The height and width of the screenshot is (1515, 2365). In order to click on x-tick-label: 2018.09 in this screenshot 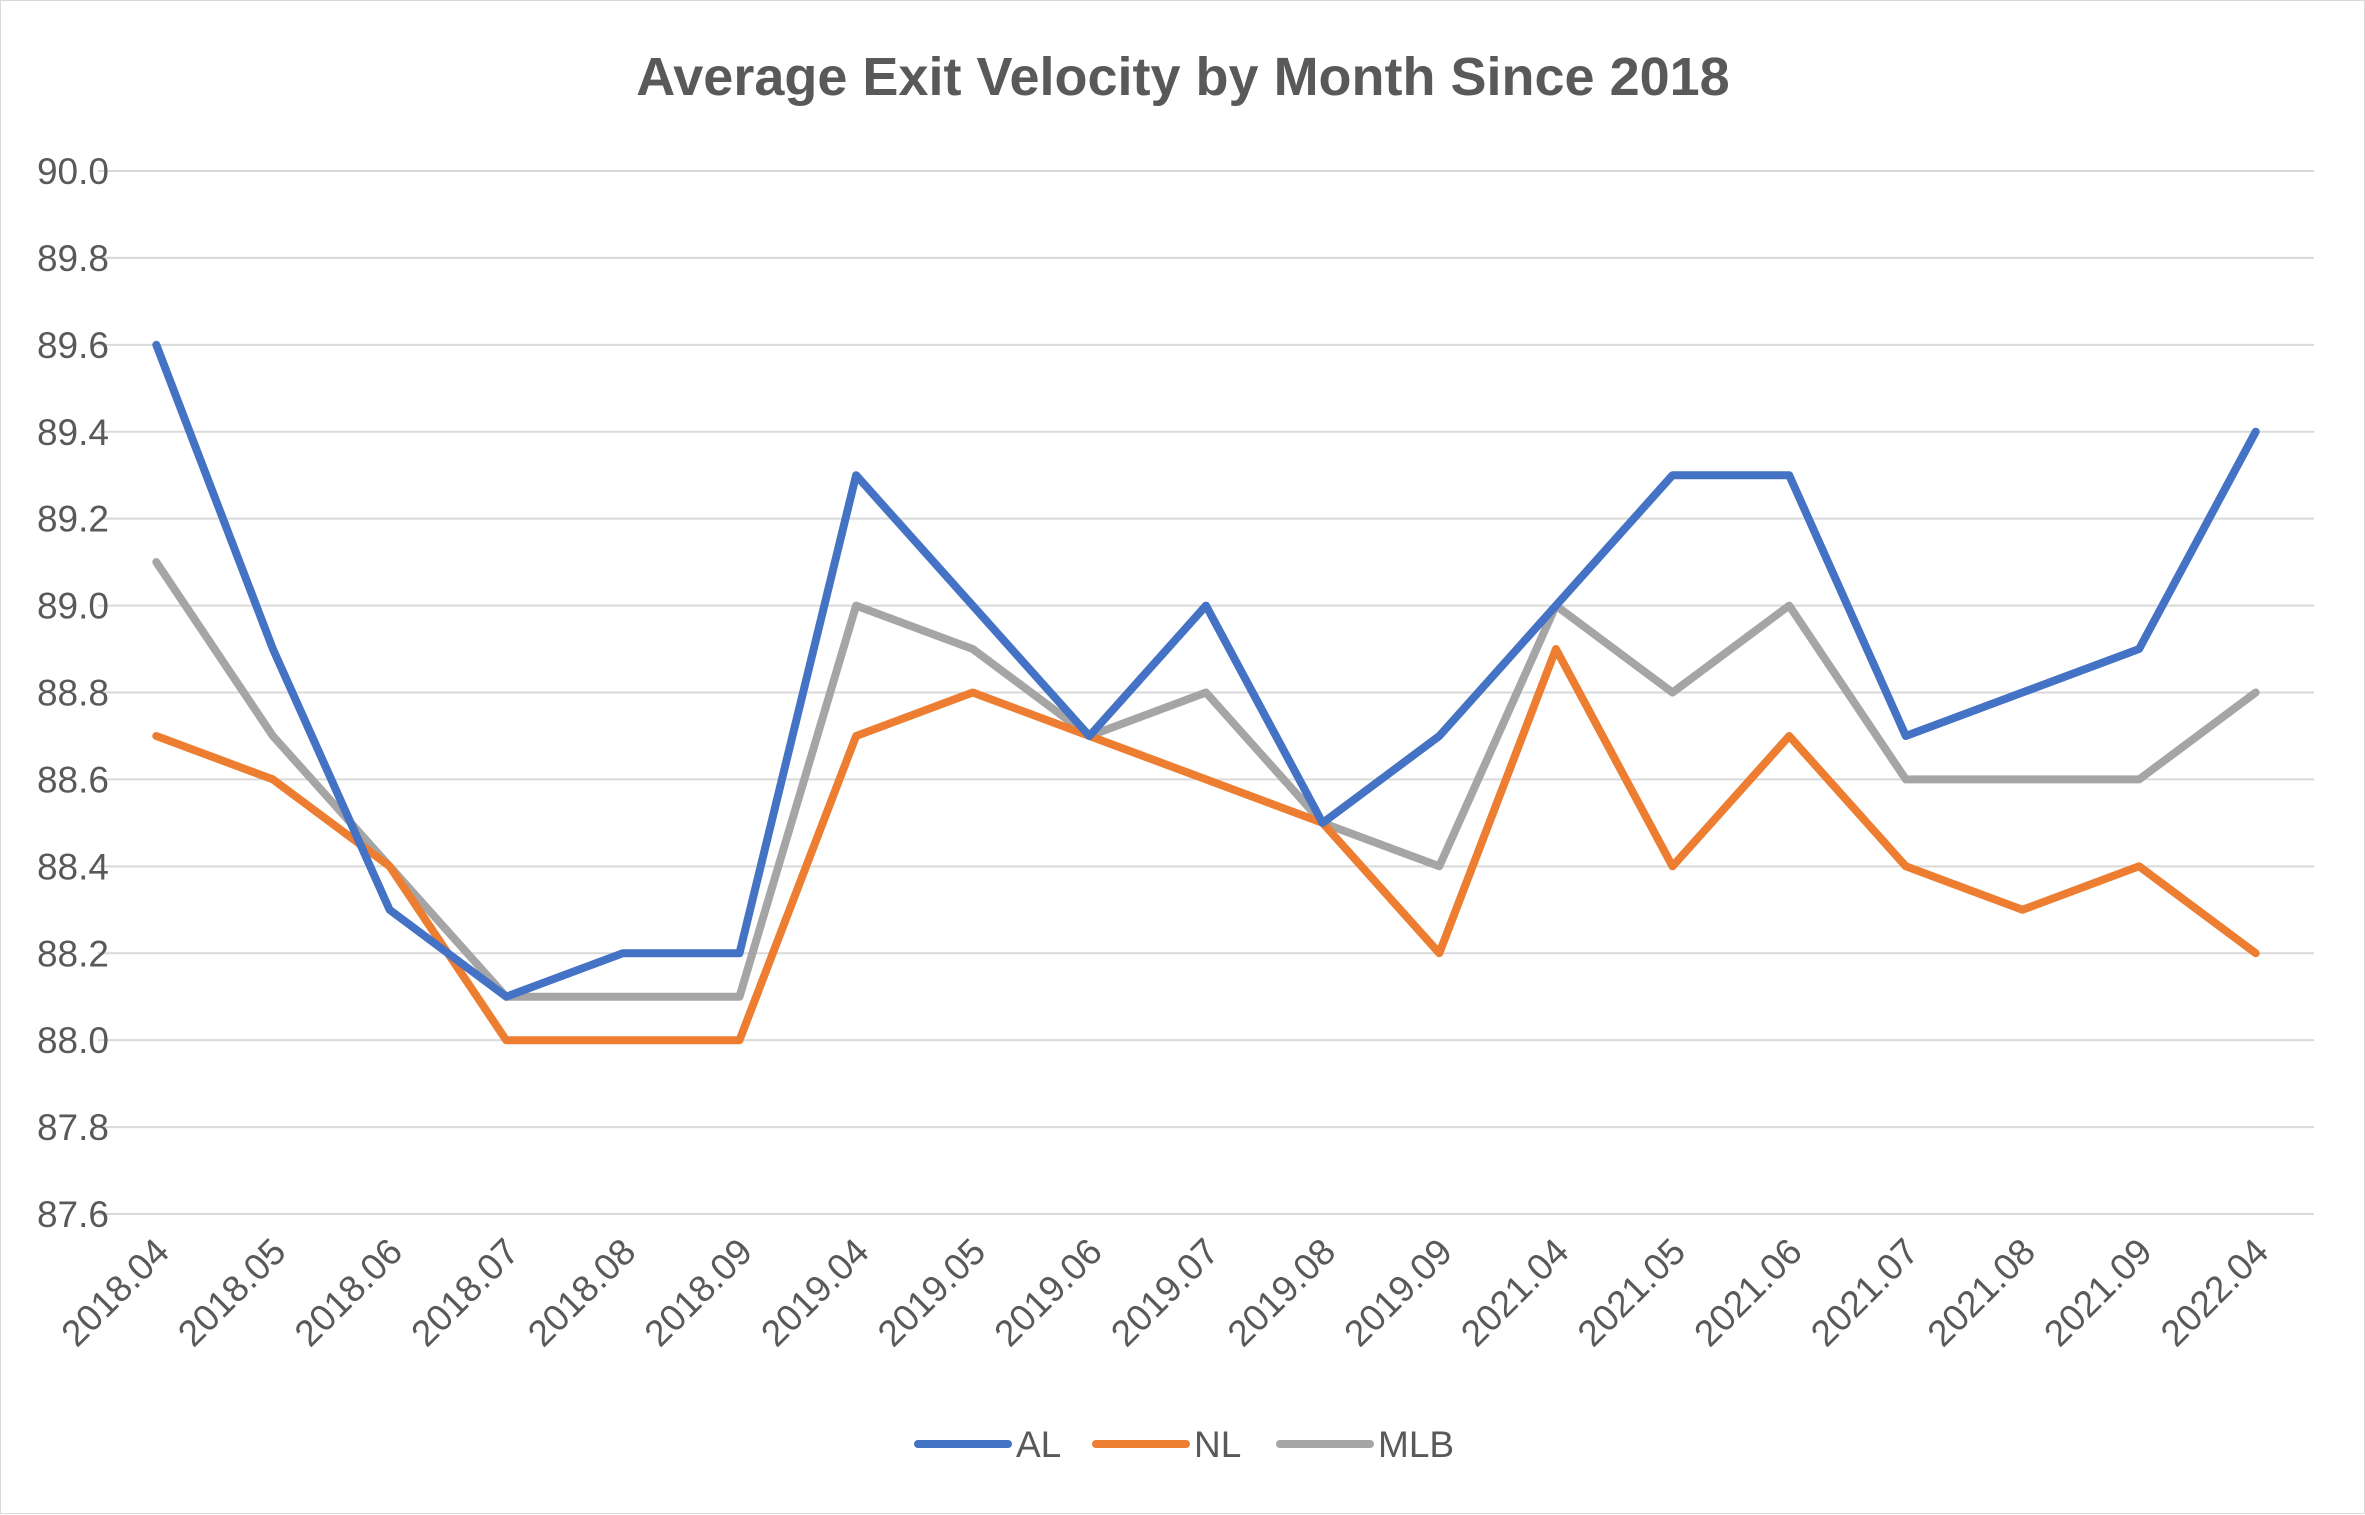, I will do `click(699, 1293)`.